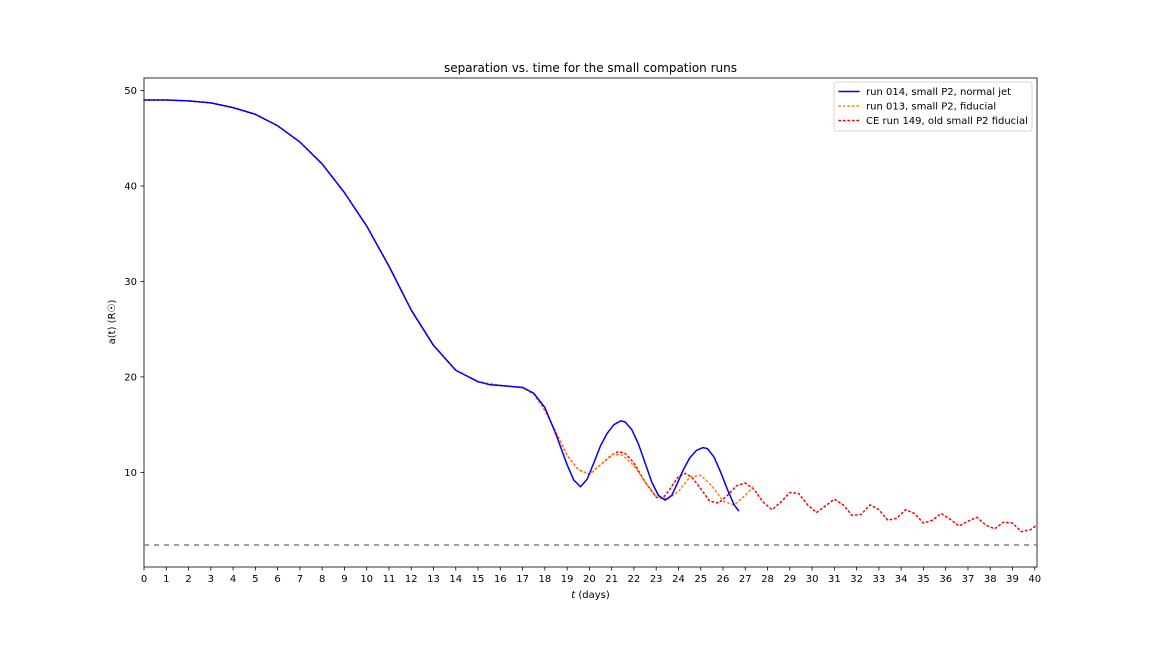 Image resolution: width=1152 pixels, height=648 pixels. What do you see at coordinates (130, 186) in the screenshot?
I see `y-tick-label: 40` at bounding box center [130, 186].